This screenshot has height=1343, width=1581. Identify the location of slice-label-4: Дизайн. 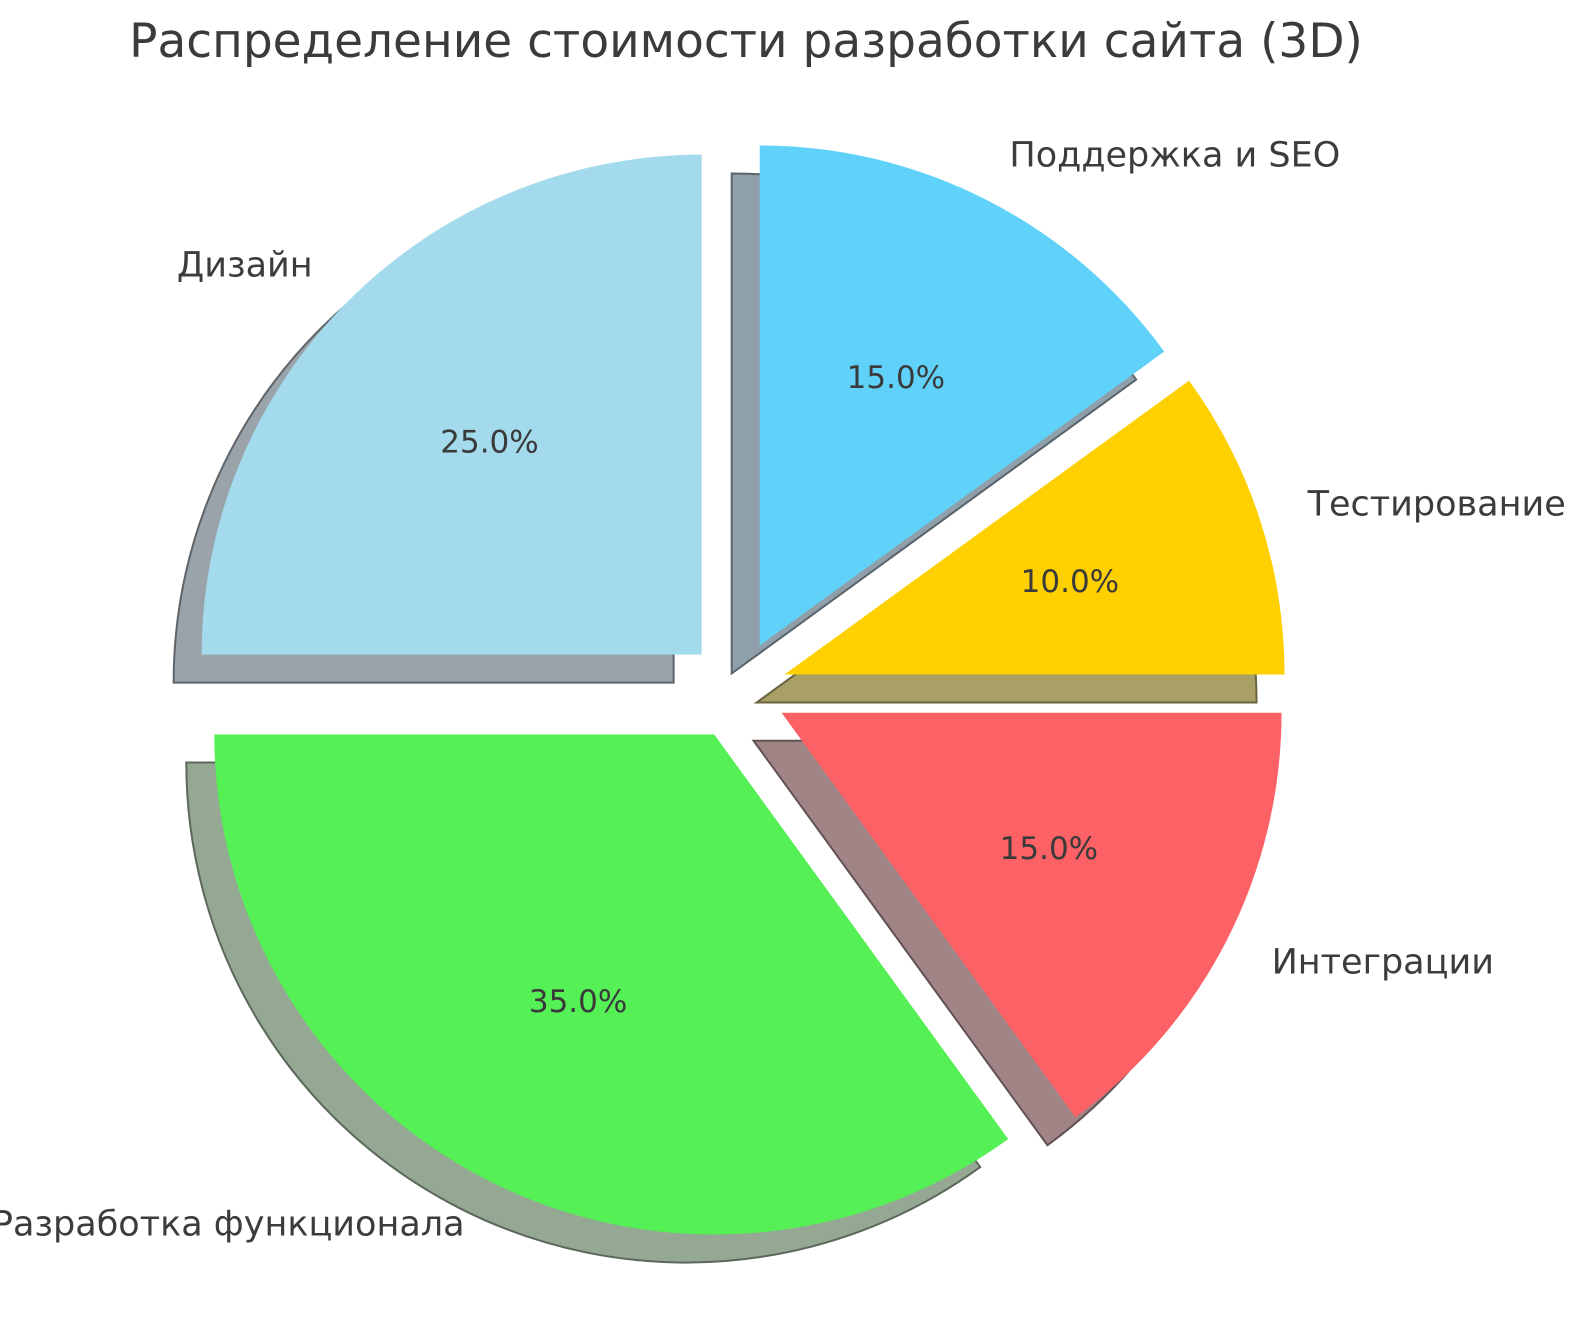
(245, 266).